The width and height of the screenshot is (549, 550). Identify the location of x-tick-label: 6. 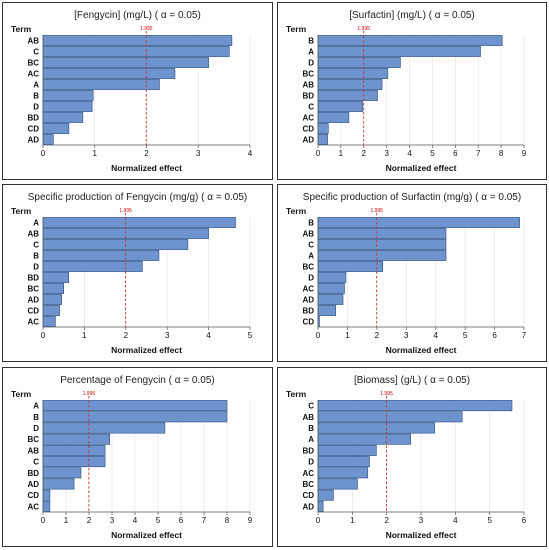
(524, 520).